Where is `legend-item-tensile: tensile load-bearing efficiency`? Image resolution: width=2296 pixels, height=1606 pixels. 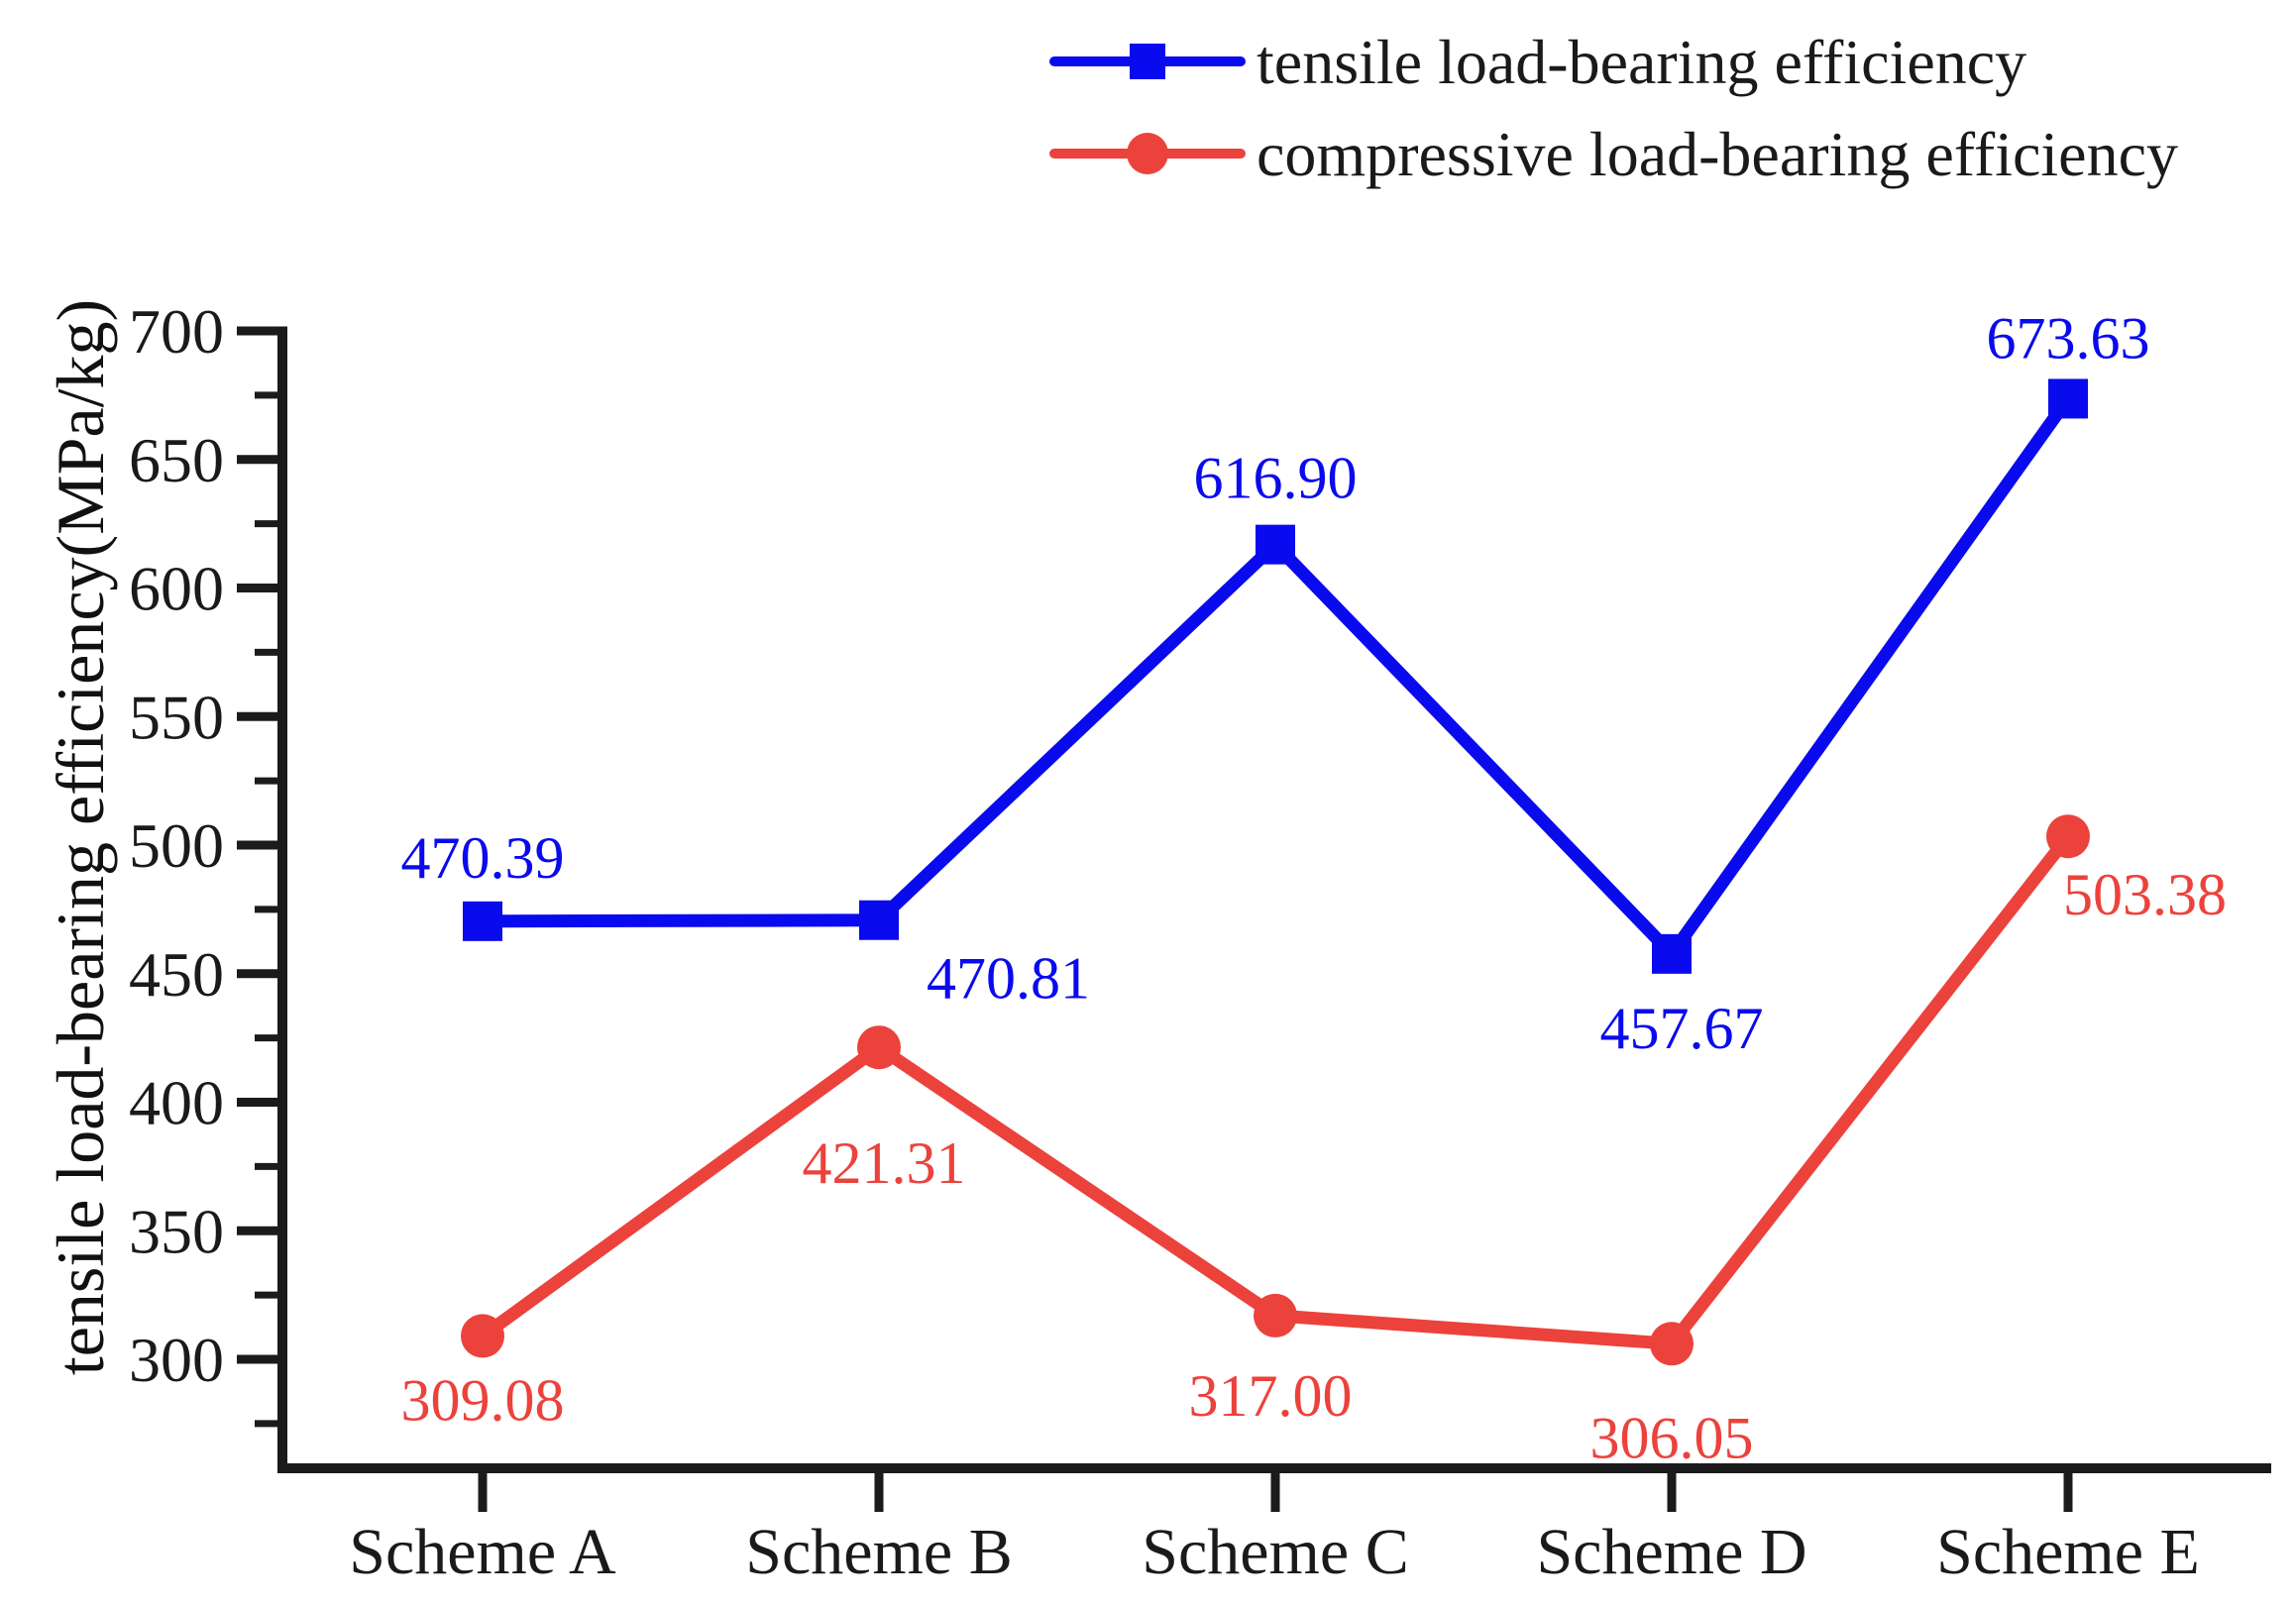 legend-item-tensile: tensile load-bearing efficiency is located at coordinates (1537, 62).